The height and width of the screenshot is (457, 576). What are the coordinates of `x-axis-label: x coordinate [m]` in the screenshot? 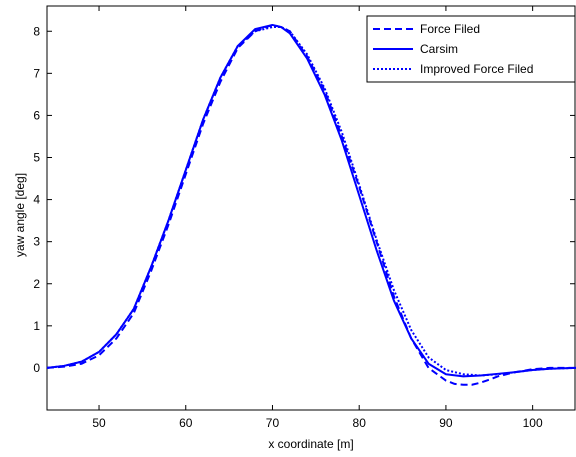 It's located at (310, 444).